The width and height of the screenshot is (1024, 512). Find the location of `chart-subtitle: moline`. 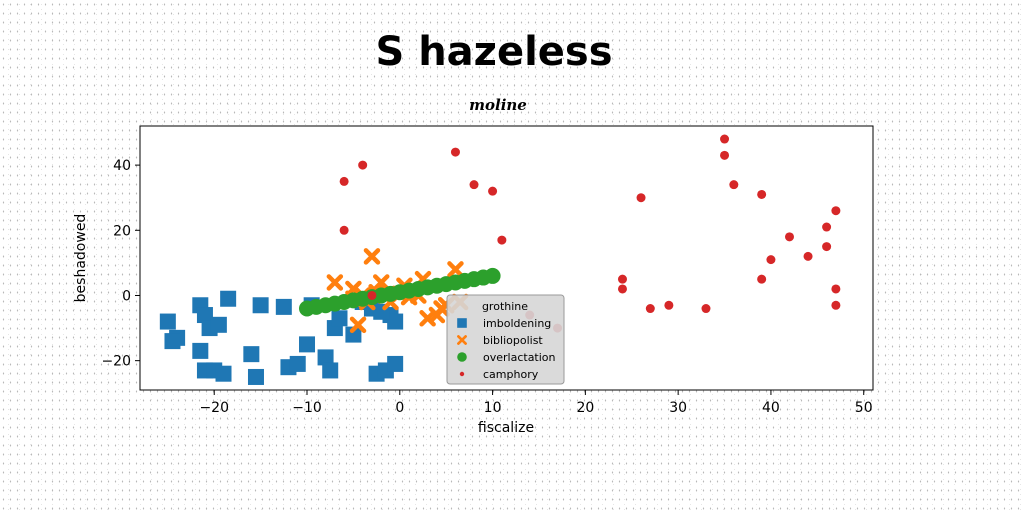

chart-subtitle: moline is located at coordinates (498, 105).